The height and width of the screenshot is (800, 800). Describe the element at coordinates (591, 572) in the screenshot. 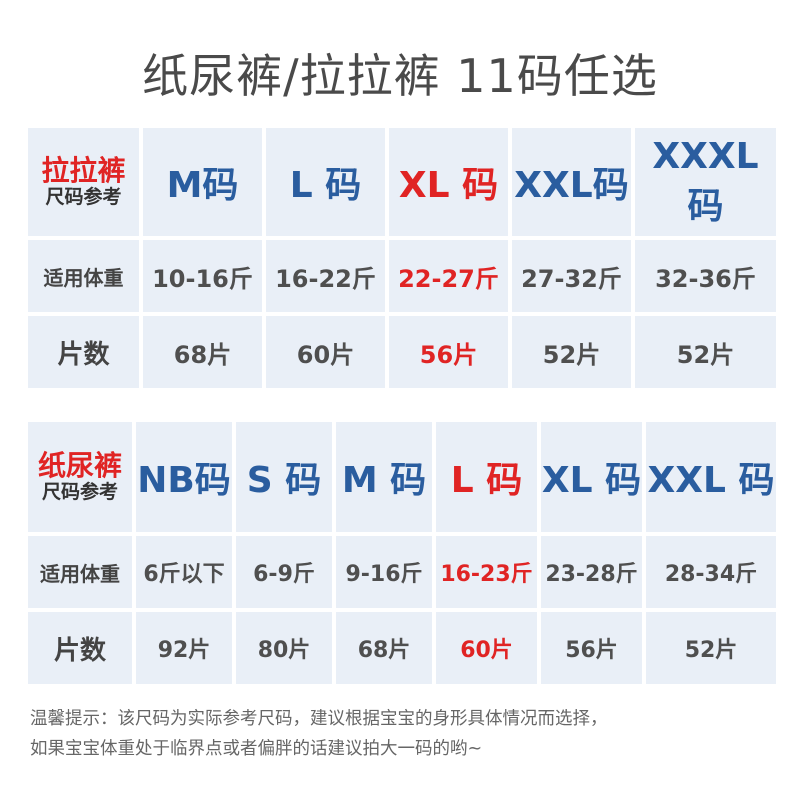

I see `weight-value: 23-28斤` at that location.